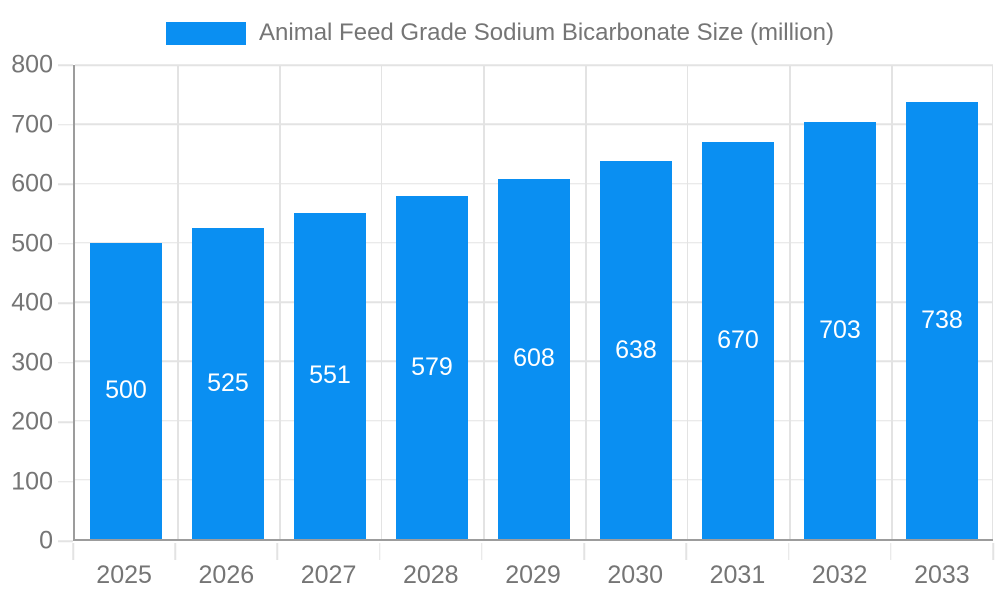 This screenshot has width=1000, height=600. Describe the element at coordinates (32, 362) in the screenshot. I see `y-axis-tick-label: 300` at that location.